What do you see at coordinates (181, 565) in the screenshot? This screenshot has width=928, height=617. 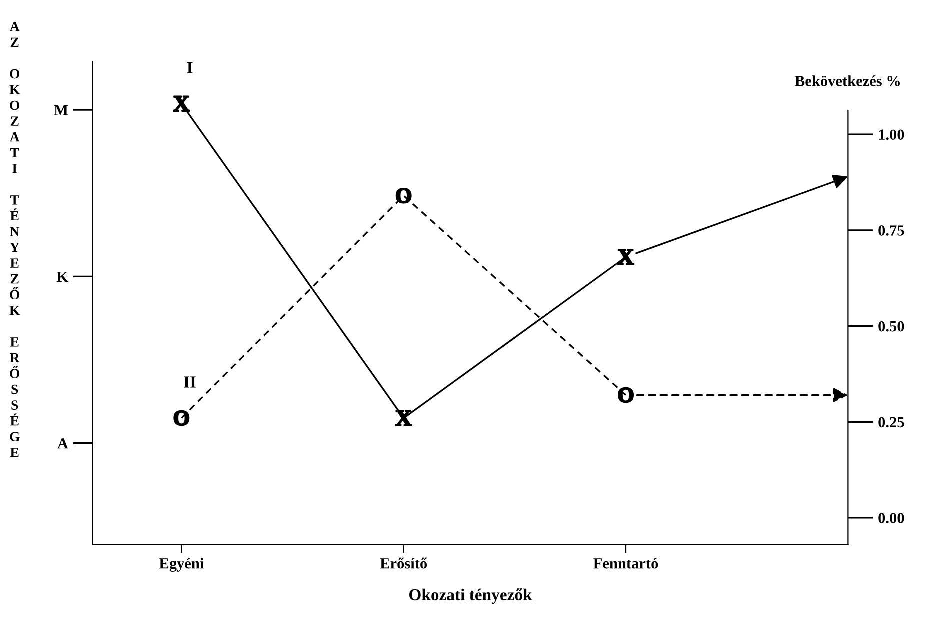 I see `x-tick-label: Egyéni` at bounding box center [181, 565].